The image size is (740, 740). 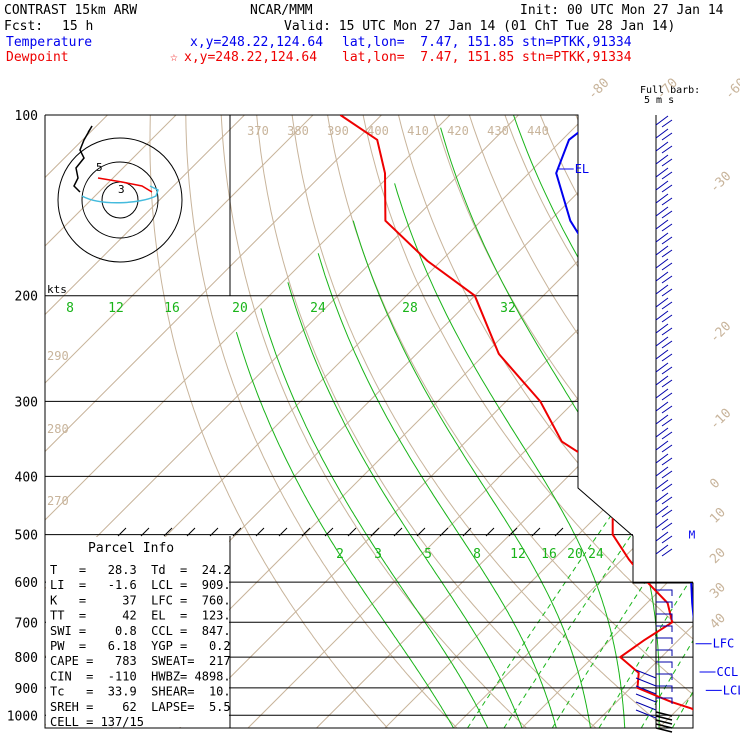 What do you see at coordinates (140, 600) in the screenshot?
I see `parcel-info-row: K = 37 LFC = 760.` at bounding box center [140, 600].